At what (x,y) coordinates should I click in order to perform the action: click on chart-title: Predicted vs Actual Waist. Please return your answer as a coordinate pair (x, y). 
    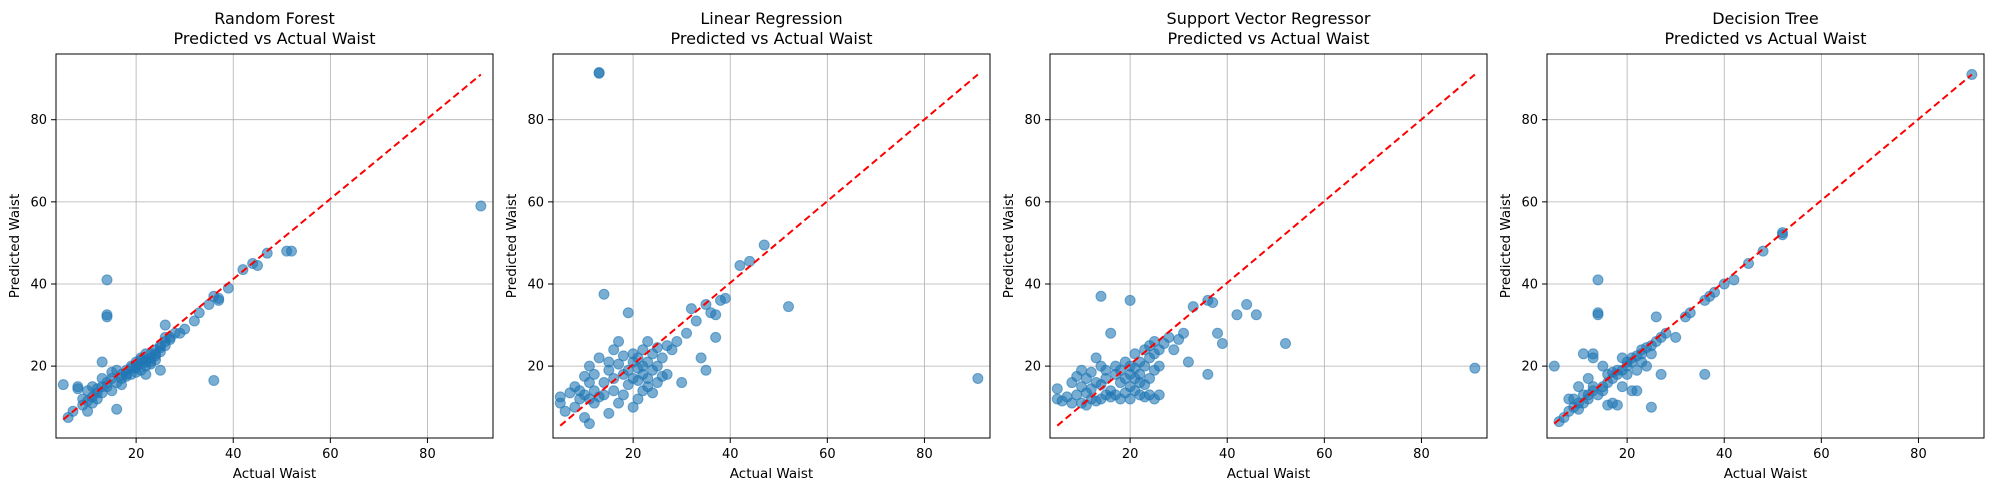
    Looking at the image, I should click on (1269, 38).